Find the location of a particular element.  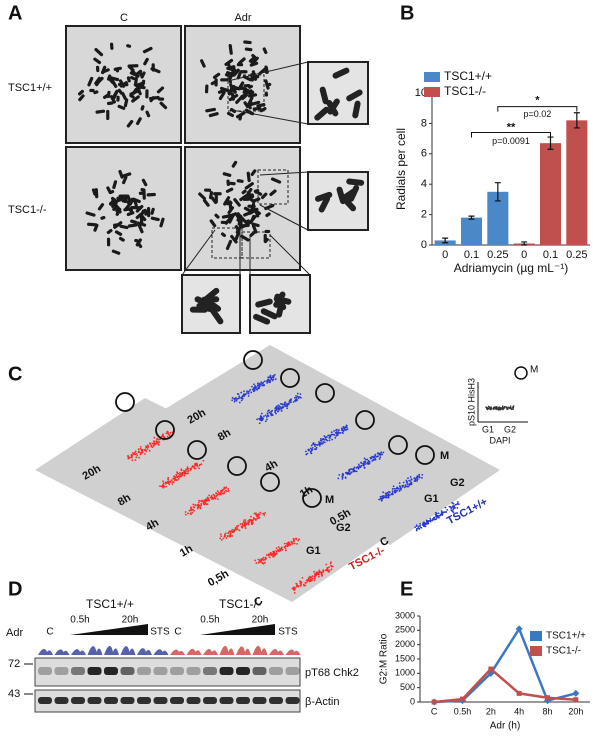

y-tick-label: 0 is located at coordinates (412, 701).